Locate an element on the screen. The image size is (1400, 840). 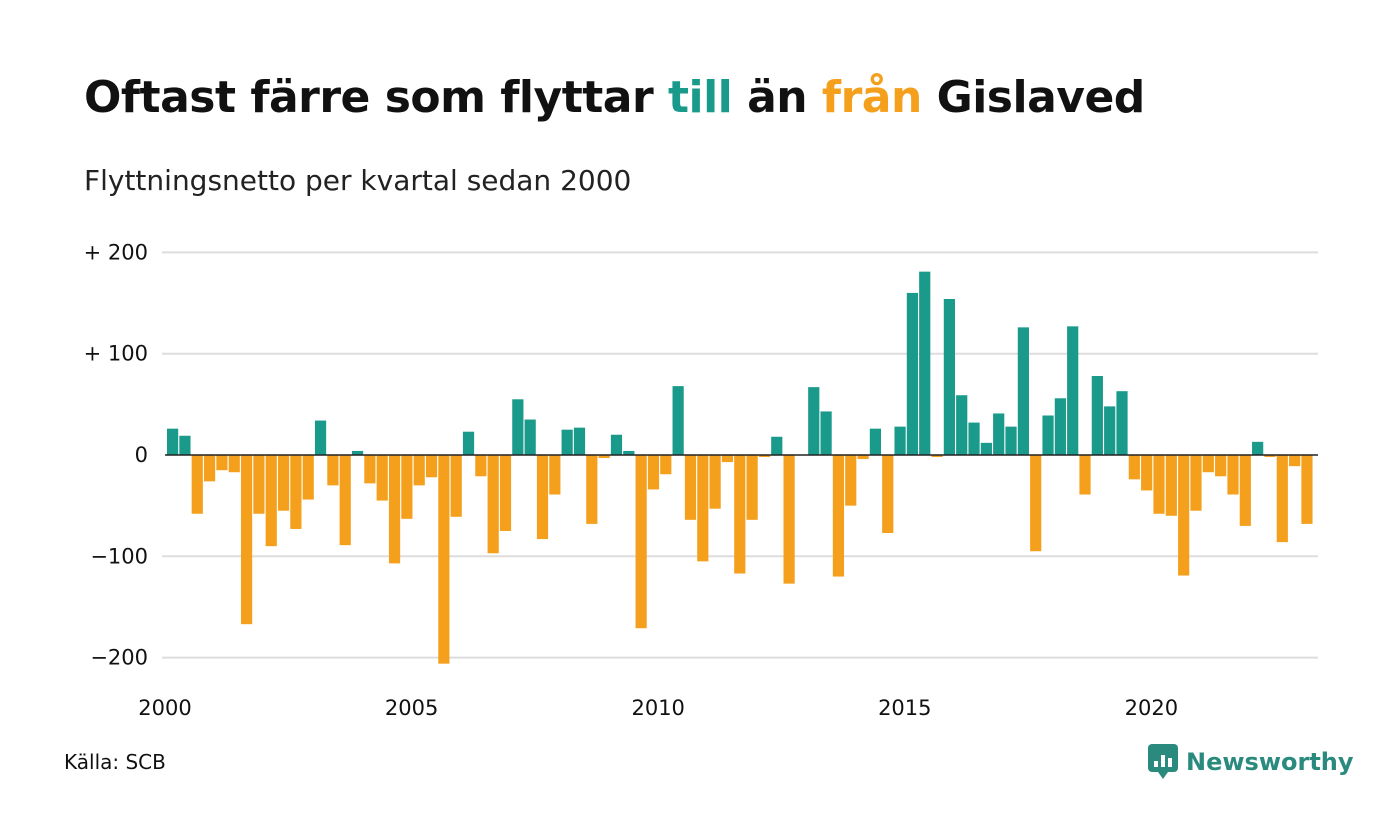
bar-2009-q1 is located at coordinates (616, 444).